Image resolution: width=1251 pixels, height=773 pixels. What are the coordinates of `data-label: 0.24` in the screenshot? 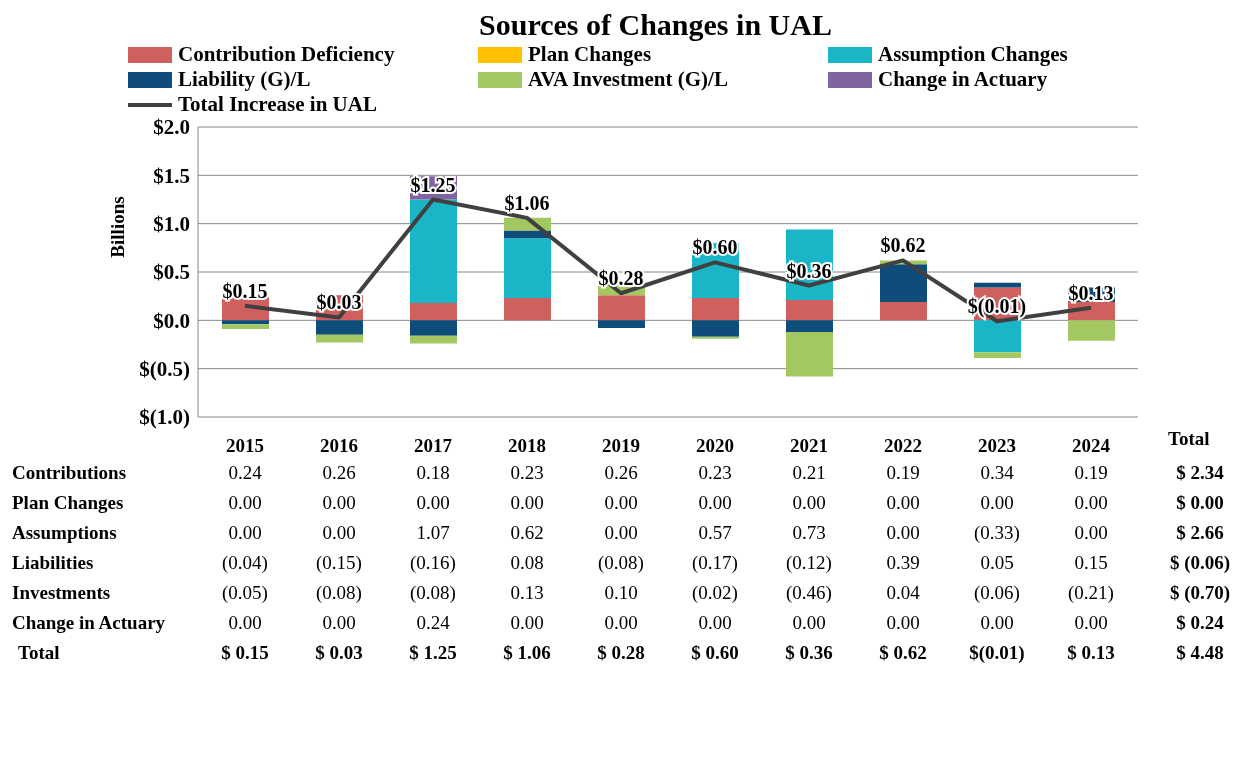 It's located at (433, 623).